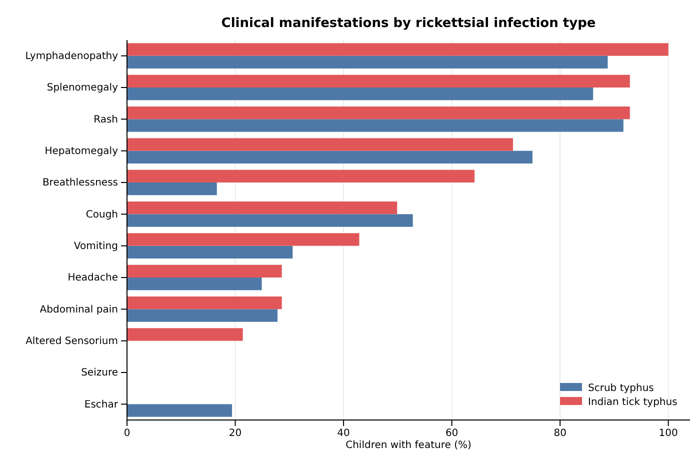 This screenshot has width=692, height=451. What do you see at coordinates (96, 246) in the screenshot?
I see `y-tick-label: Vomiting` at bounding box center [96, 246].